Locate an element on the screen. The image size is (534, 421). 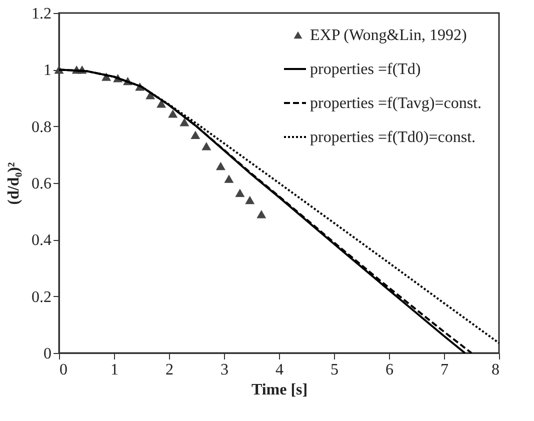
legend-label: properties =f(Tavg)=const. is located at coordinates (396, 103).